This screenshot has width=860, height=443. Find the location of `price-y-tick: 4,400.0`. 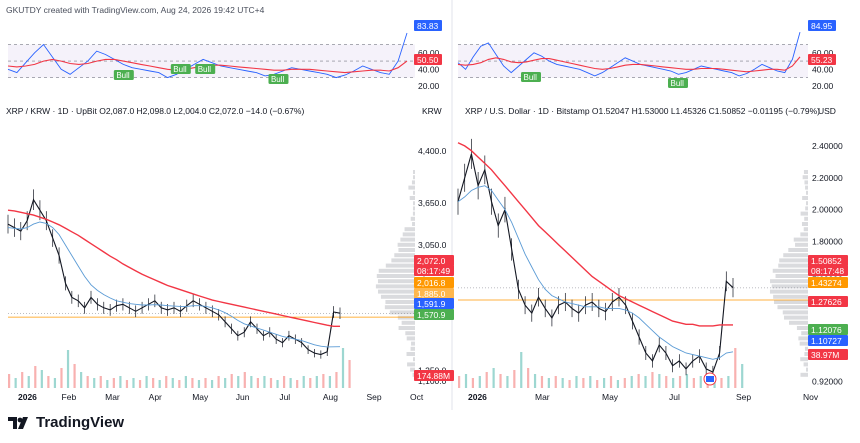

price-y-tick: 4,400.0 is located at coordinates (432, 151).